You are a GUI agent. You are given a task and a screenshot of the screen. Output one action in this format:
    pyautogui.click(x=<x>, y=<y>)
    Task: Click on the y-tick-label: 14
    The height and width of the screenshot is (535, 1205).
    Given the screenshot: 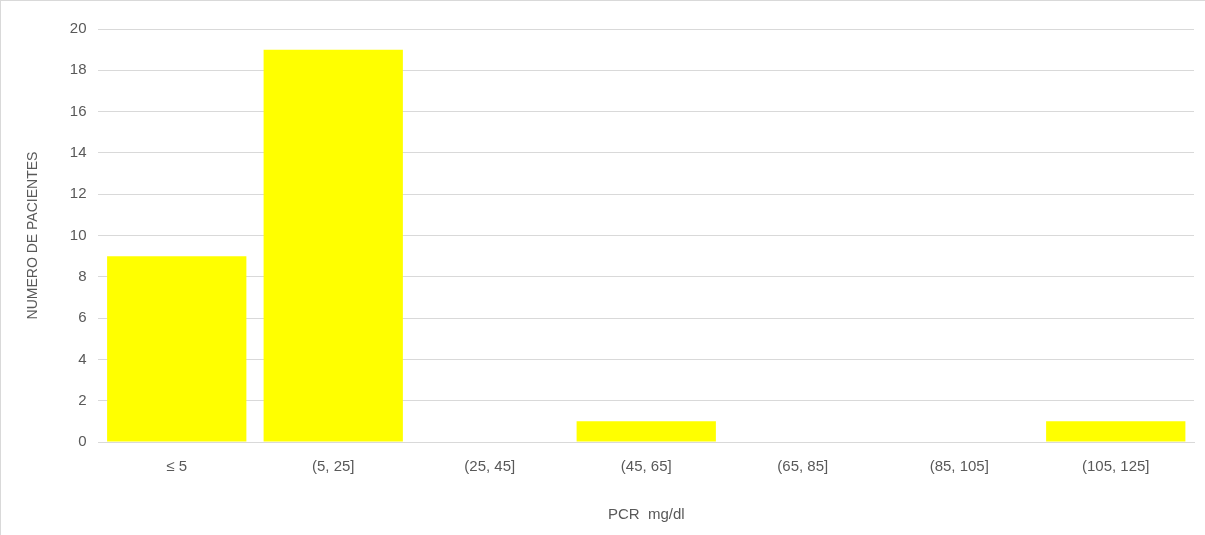 What is the action you would take?
    pyautogui.click(x=78, y=152)
    